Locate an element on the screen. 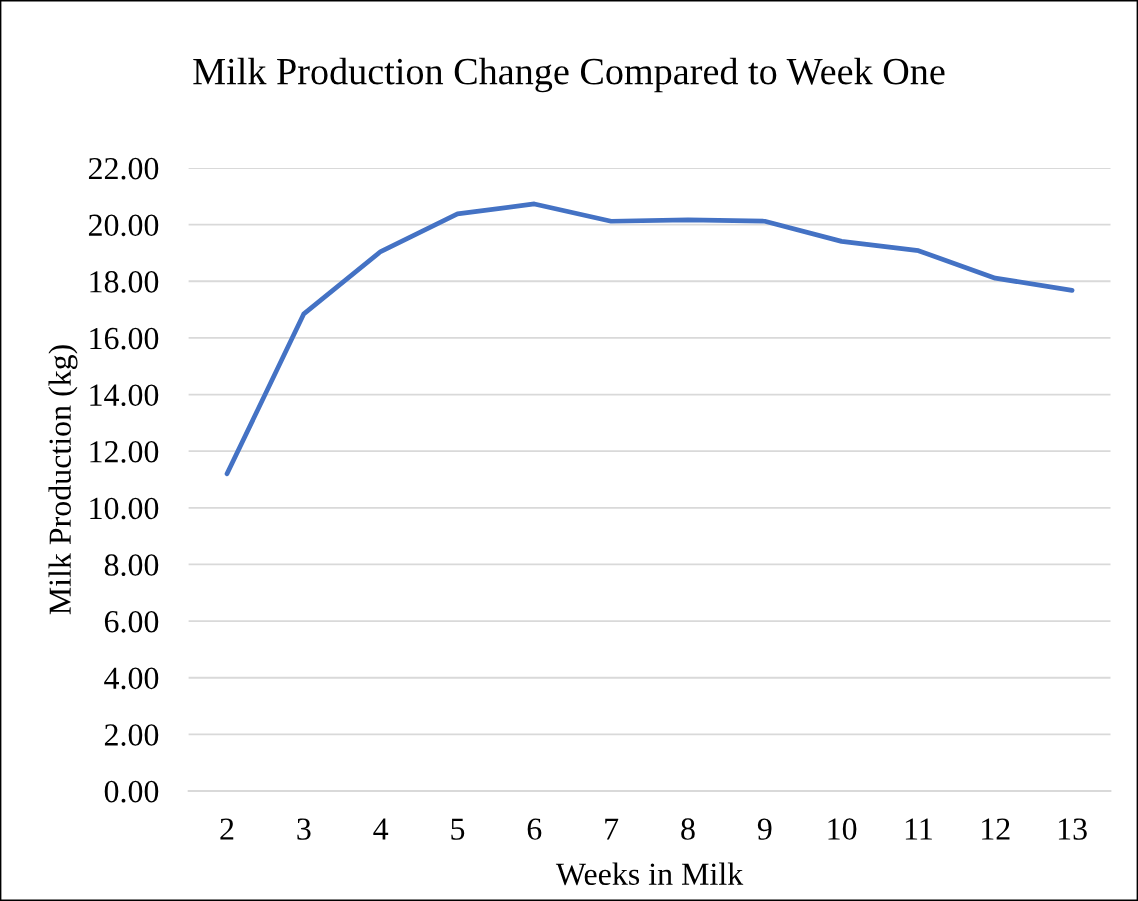  x-tick-label: 10 is located at coordinates (842, 829).